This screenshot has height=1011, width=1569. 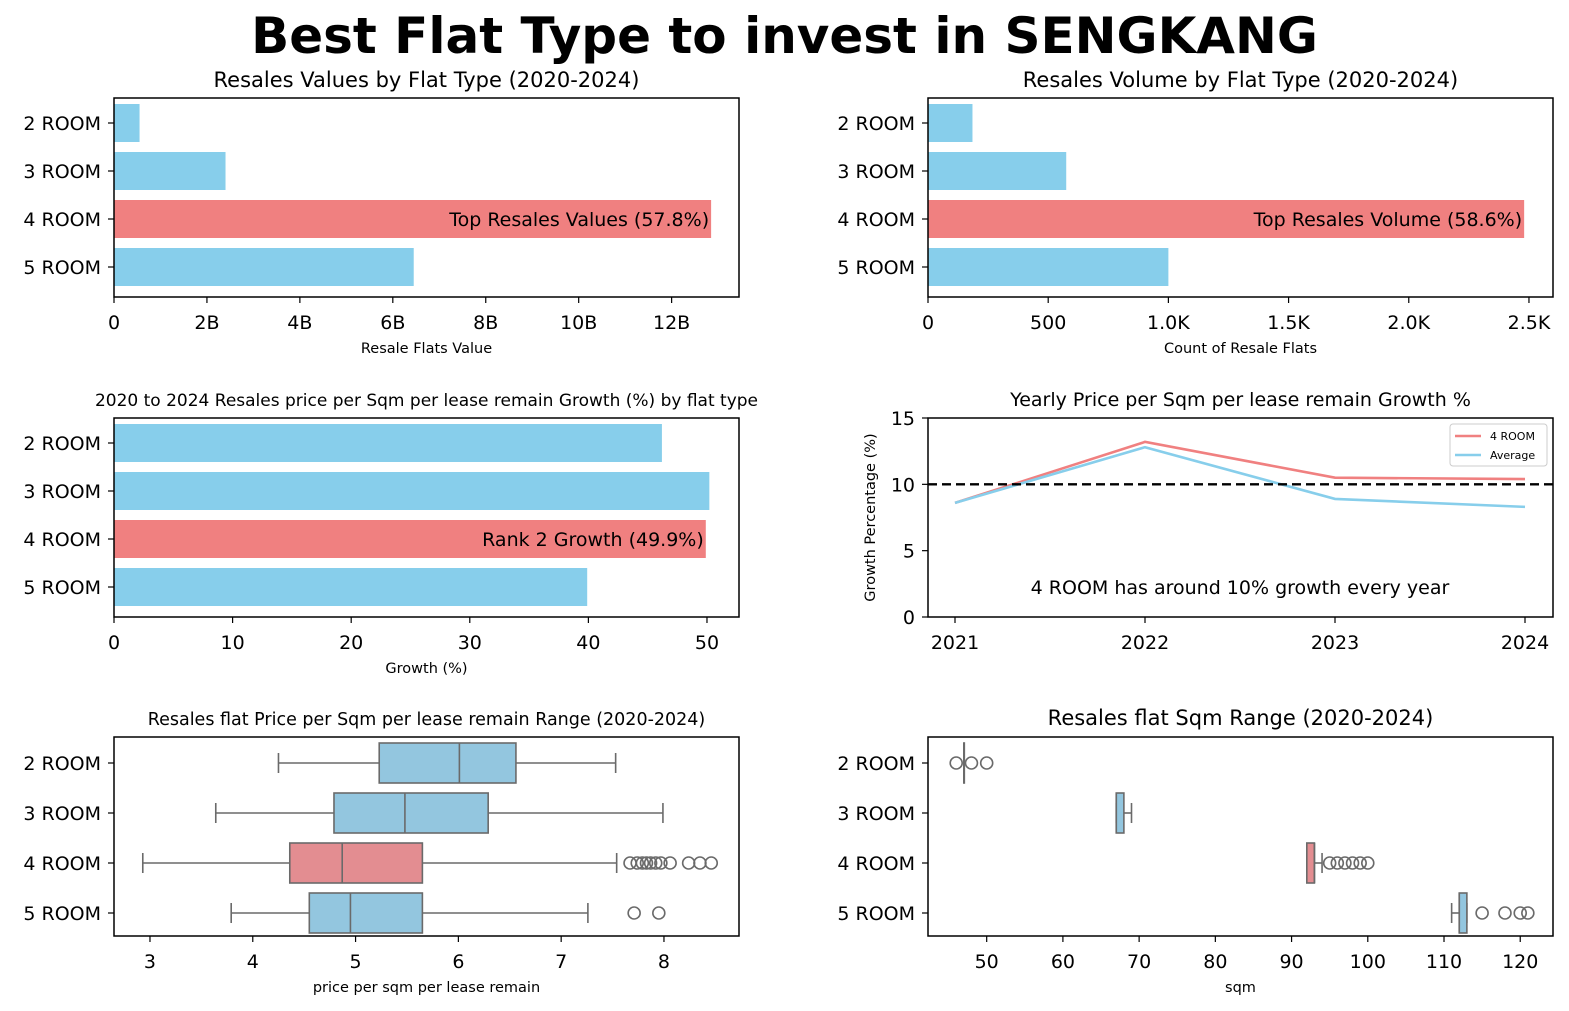 What do you see at coordinates (903, 419) in the screenshot?
I see `y-tick-label: 15` at bounding box center [903, 419].